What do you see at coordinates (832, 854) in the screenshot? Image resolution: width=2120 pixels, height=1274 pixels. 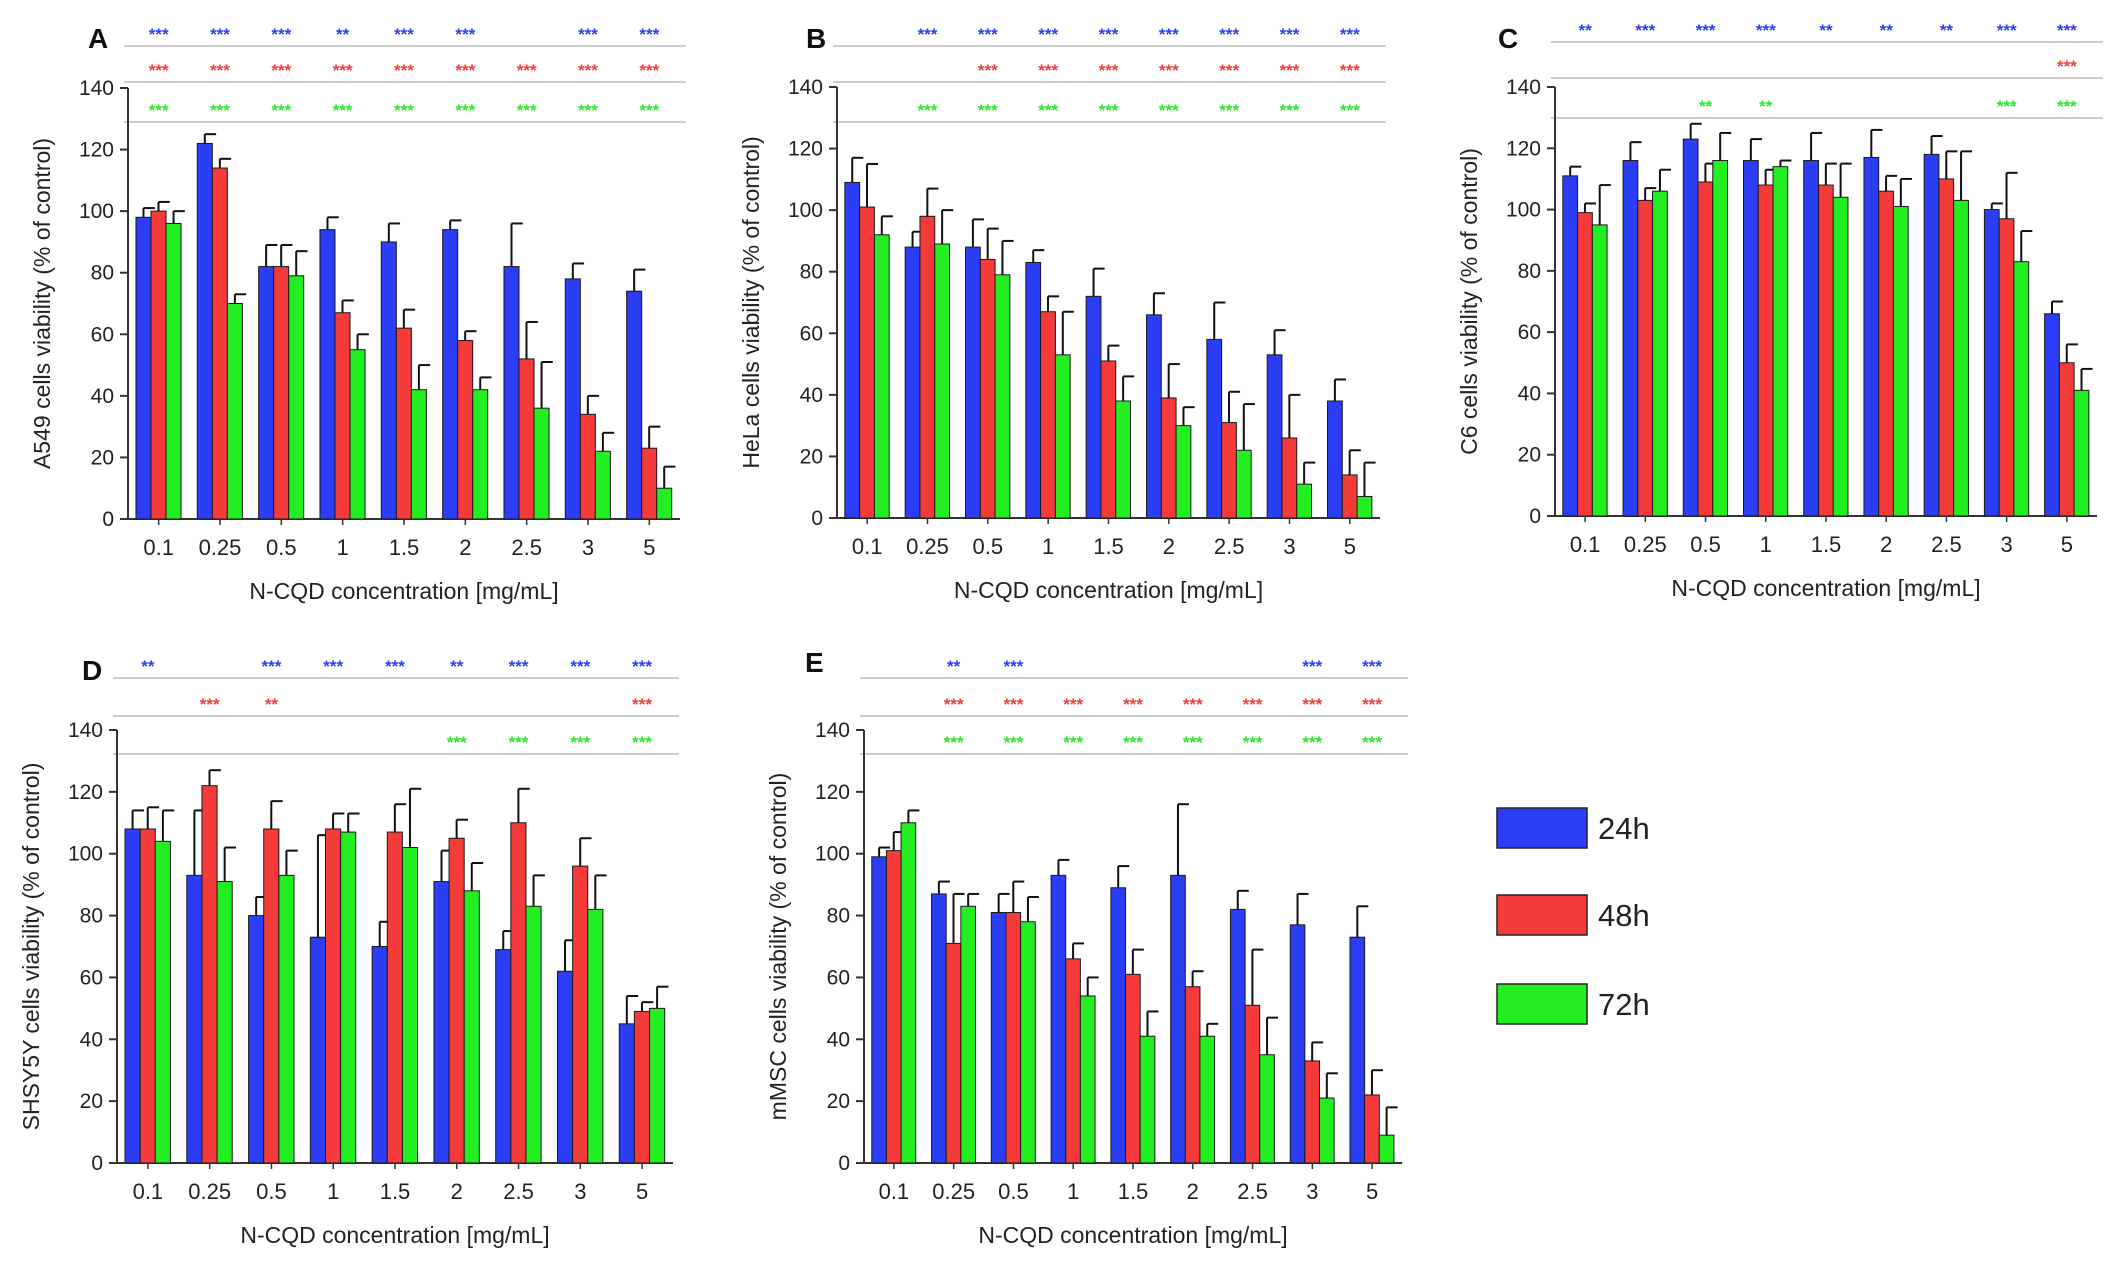 I see `y-tick-label: 100` at bounding box center [832, 854].